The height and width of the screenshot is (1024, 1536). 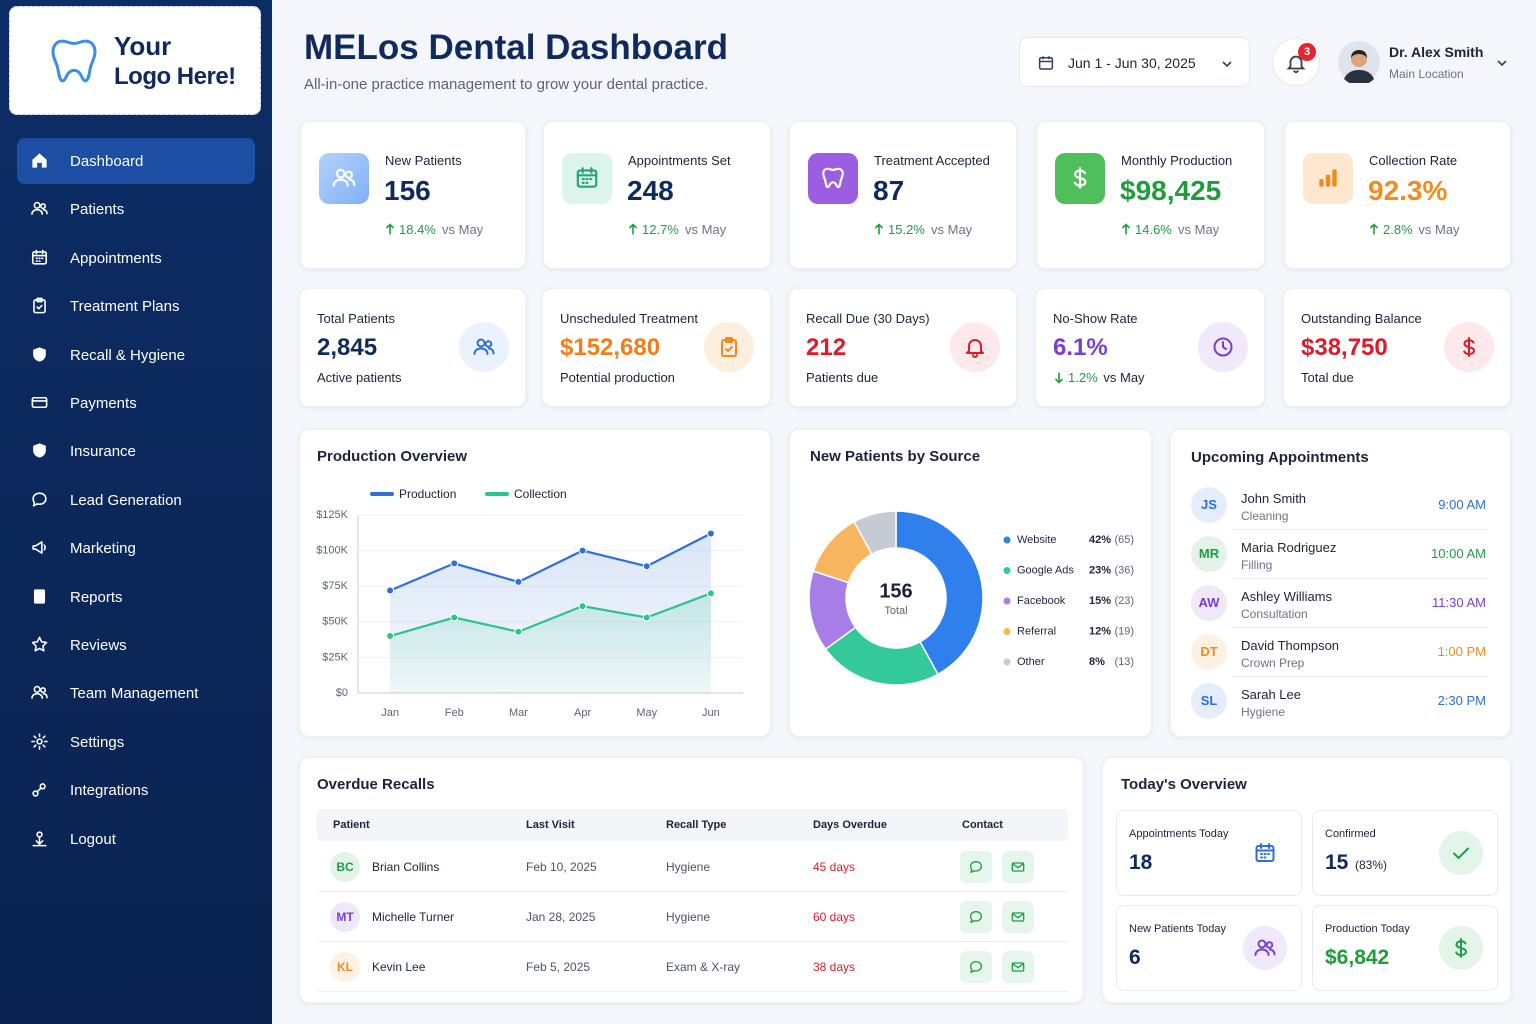 I want to click on nav-item: Insurance, so click(x=136, y=451).